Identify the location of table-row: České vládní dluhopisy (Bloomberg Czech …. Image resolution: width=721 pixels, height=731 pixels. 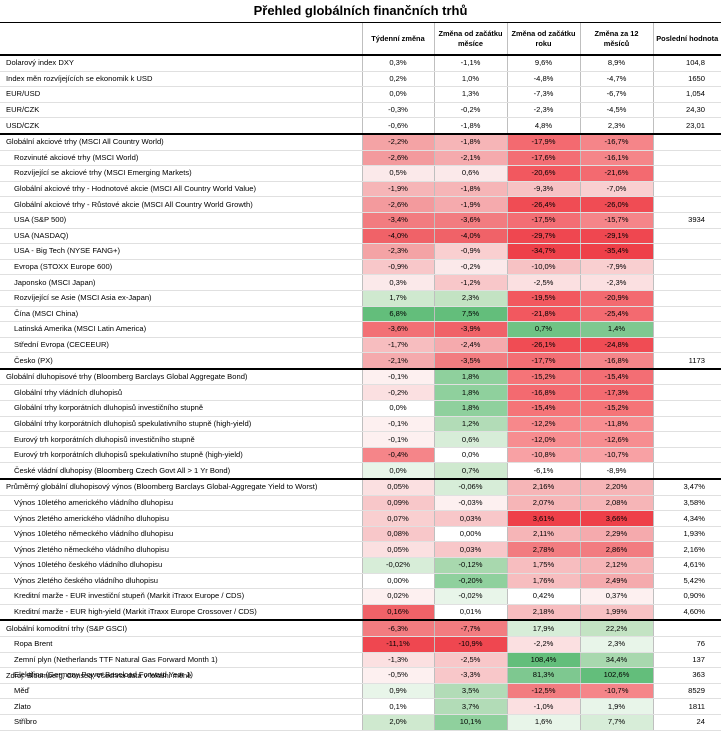
(360, 471).